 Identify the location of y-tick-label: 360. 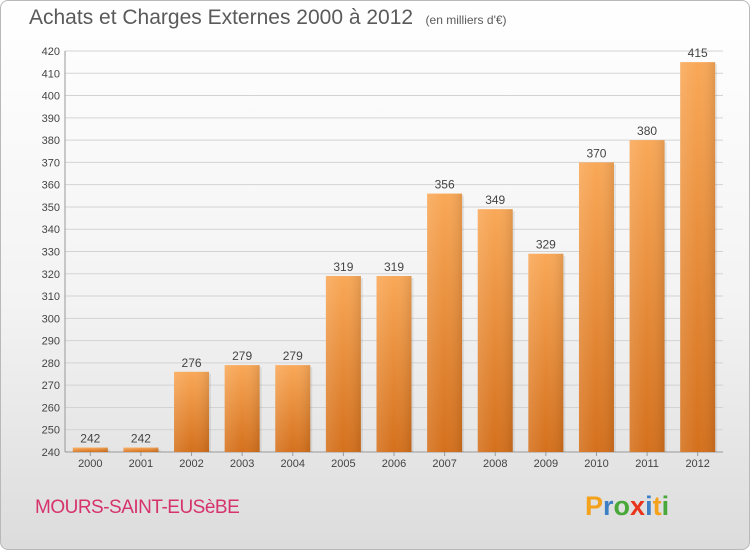
(51, 186).